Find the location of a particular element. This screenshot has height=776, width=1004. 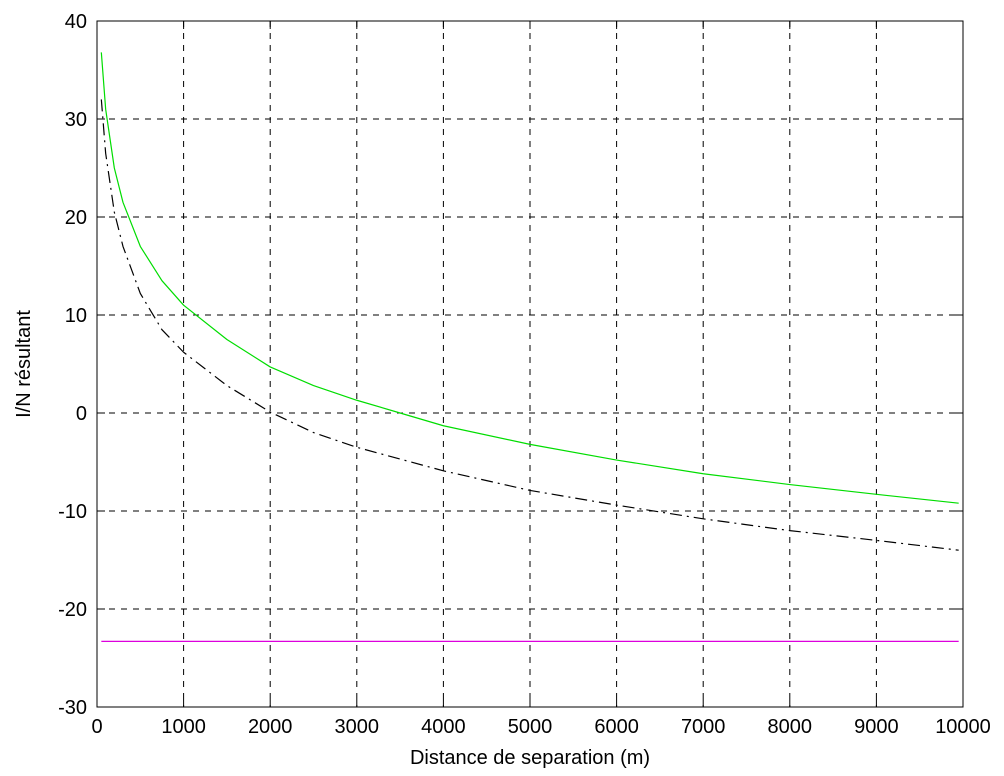

y-tick-label: -30 is located at coordinates (72, 708).